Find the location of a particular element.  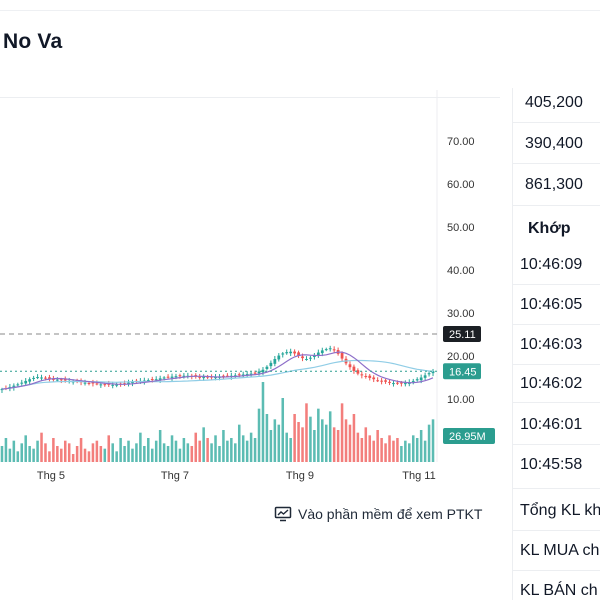

match-time: 10:46:01 is located at coordinates (551, 424).